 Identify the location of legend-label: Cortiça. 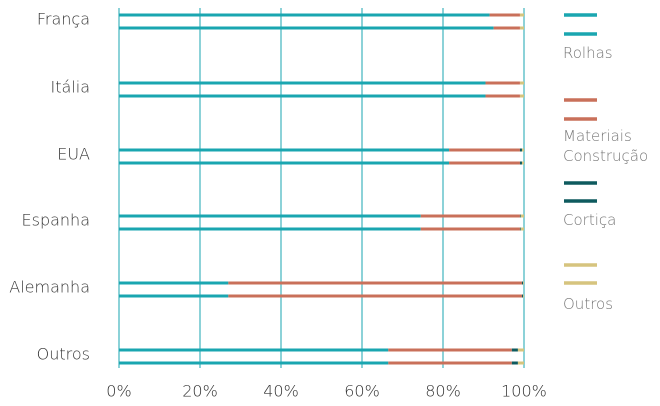
(589, 220).